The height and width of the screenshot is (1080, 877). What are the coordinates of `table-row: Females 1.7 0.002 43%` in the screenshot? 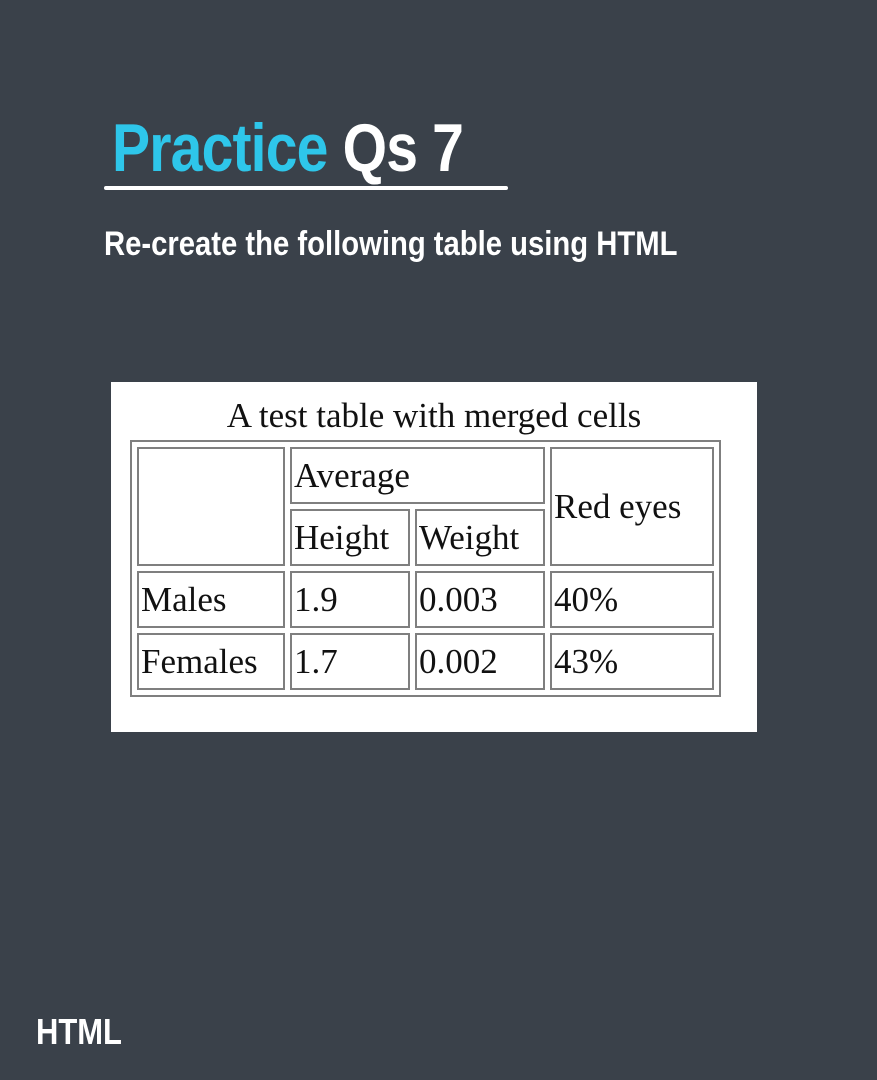 It's located at (425, 661).